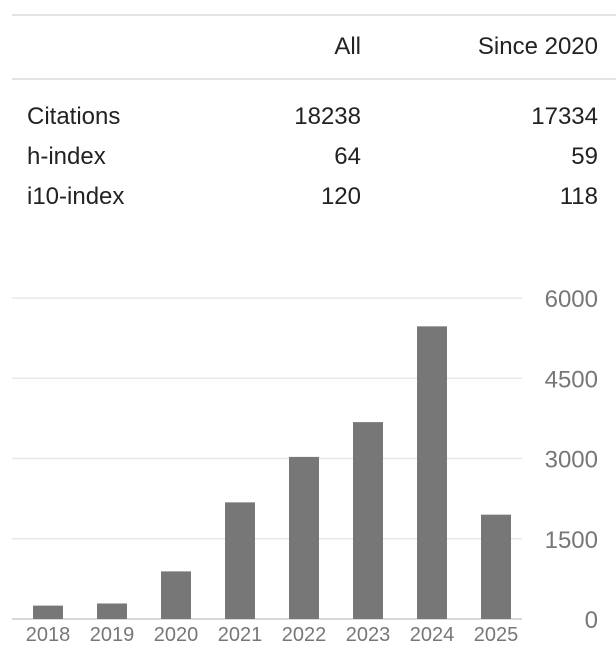 This screenshot has height=668, width=616. What do you see at coordinates (48, 635) in the screenshot?
I see `x-tick-label: 2018` at bounding box center [48, 635].